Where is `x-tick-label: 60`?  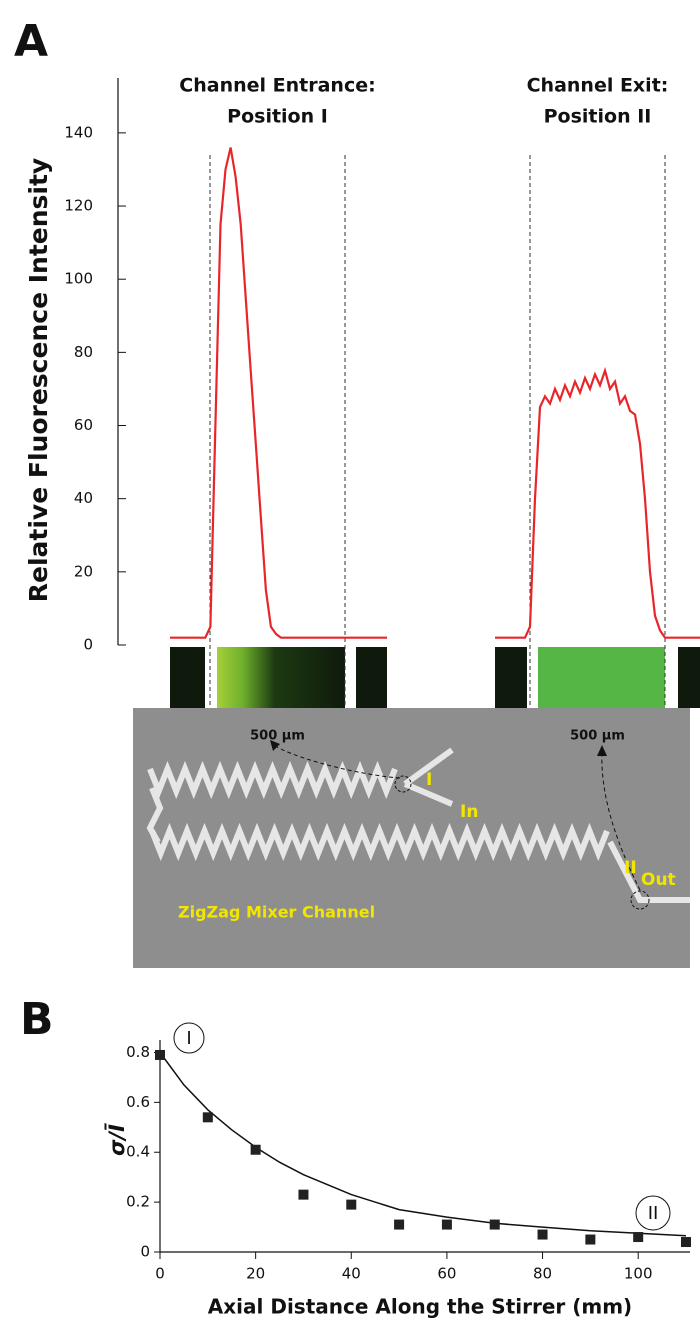
x-tick-label: 60 is located at coordinates (446, 1274).